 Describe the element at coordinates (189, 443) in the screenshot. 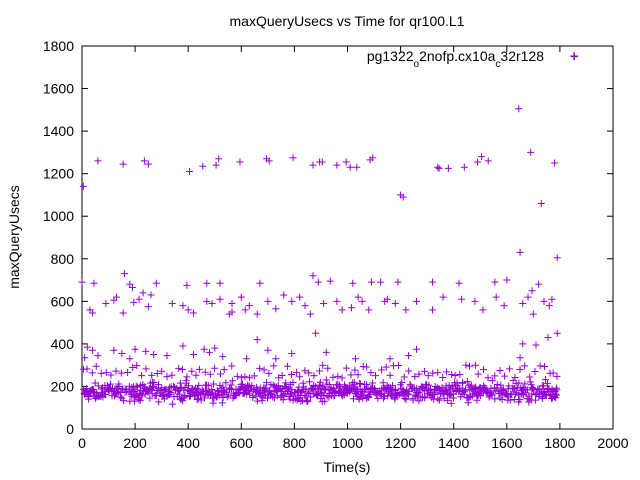

I see `x-tick-label: 400` at that location.